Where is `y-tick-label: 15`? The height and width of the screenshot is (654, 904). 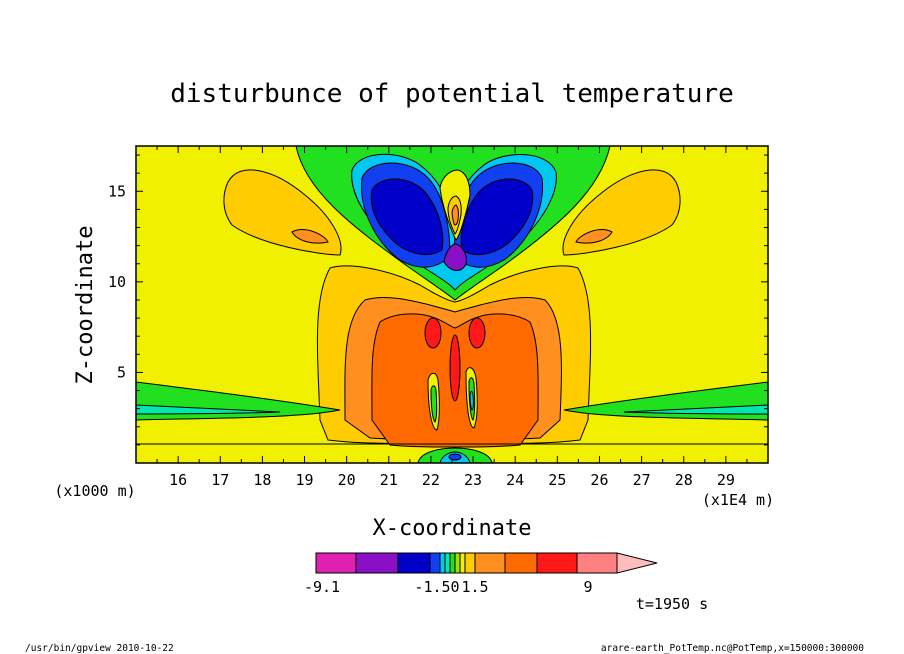 y-tick-label: 15 is located at coordinates (117, 191).